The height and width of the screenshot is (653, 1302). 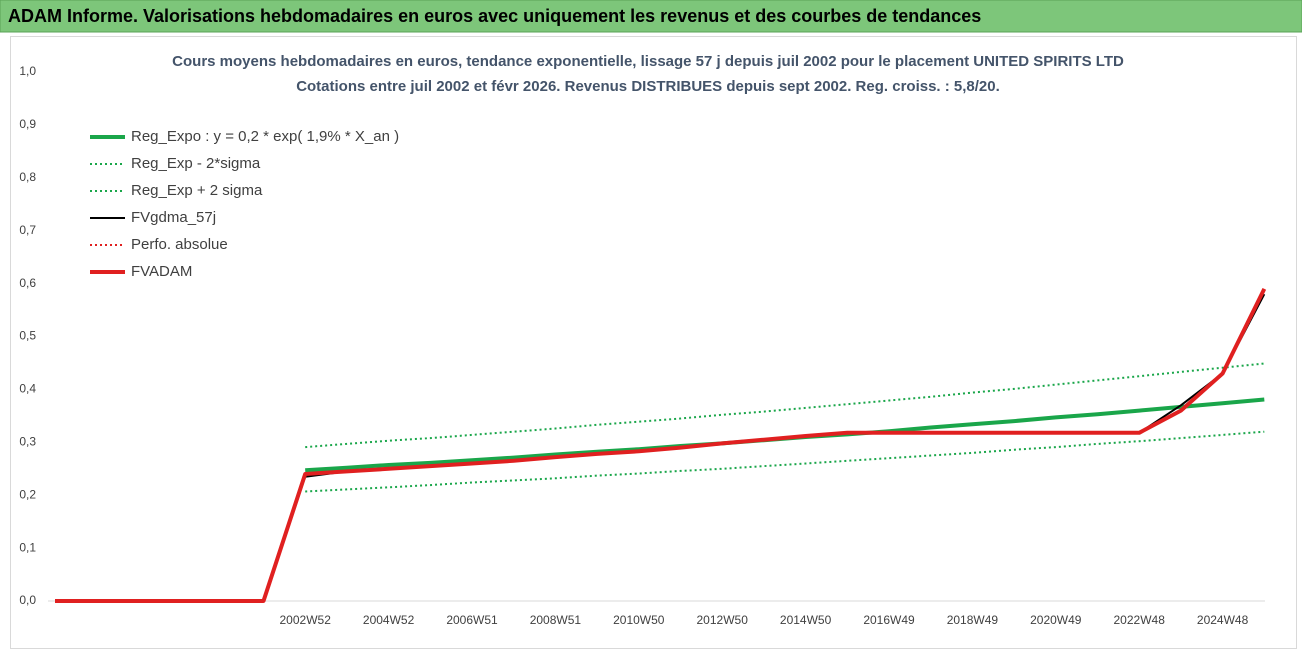 I want to click on y-tick-label: 0,9, so click(x=27, y=124).